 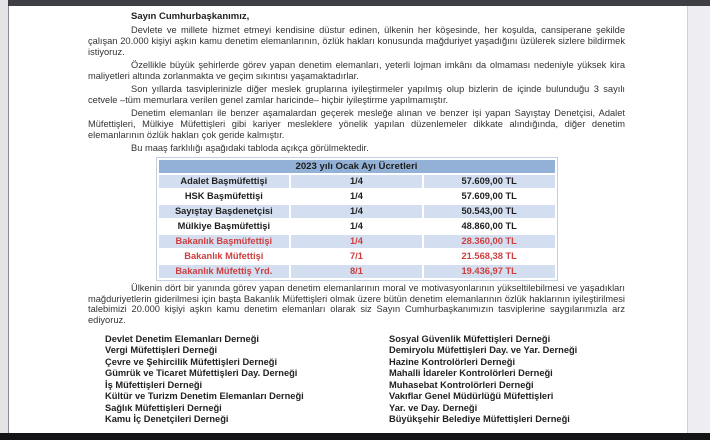 What do you see at coordinates (224, 211) in the screenshot?
I see `cell-title: Sayıştay Başdenetçisi` at bounding box center [224, 211].